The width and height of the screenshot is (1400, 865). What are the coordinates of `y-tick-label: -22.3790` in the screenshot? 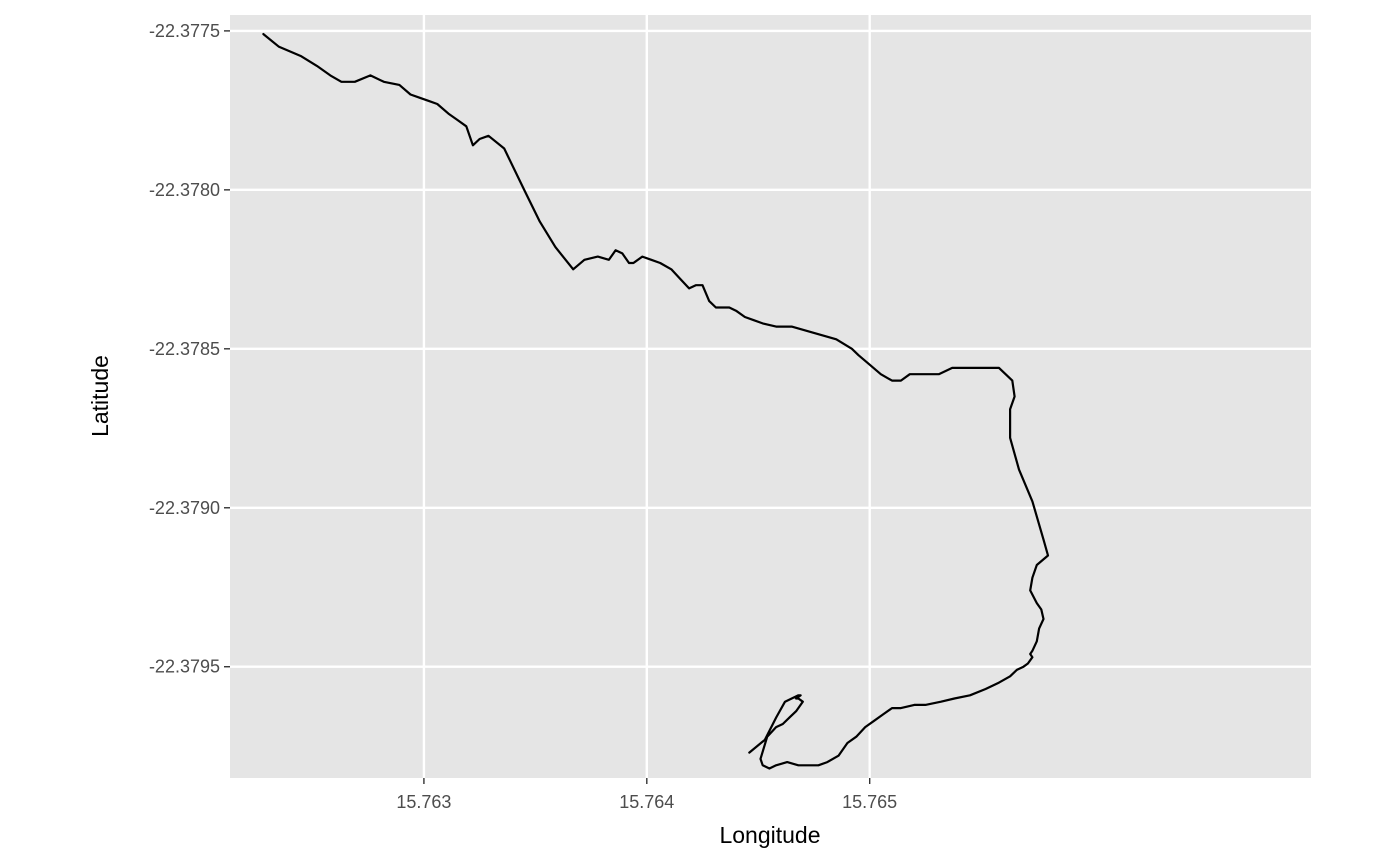 It's located at (184, 508).